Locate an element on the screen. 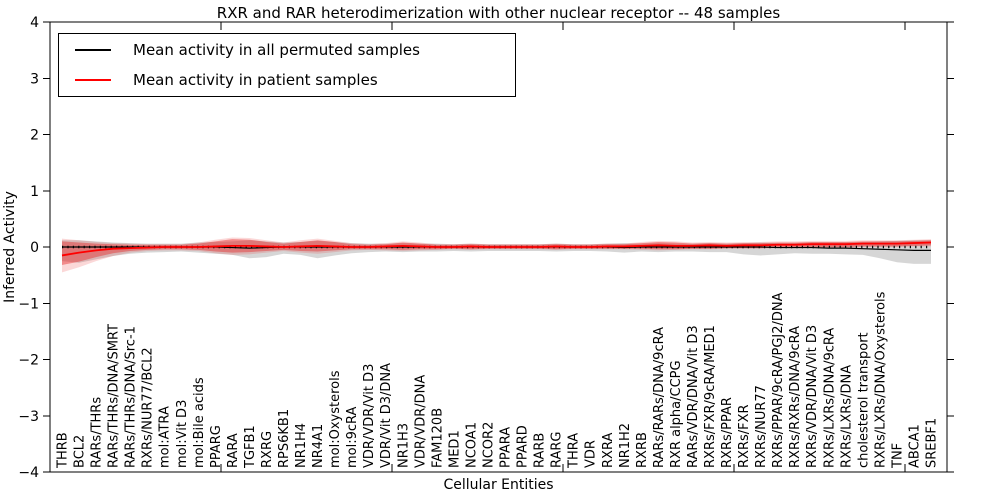 This screenshot has height=500, width=1000. x-category-label: TGFB1 is located at coordinates (250, 447).